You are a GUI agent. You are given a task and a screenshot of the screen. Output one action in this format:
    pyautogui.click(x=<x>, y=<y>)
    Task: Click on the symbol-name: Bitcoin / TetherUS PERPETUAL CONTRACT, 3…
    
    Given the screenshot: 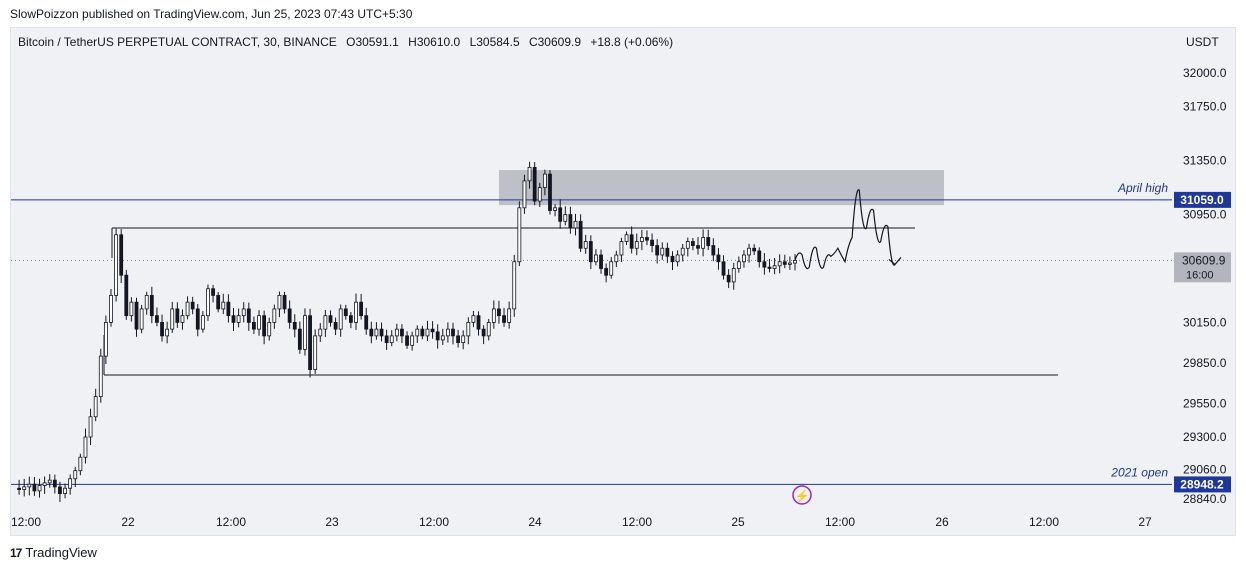 What is the action you would take?
    pyautogui.click(x=177, y=42)
    